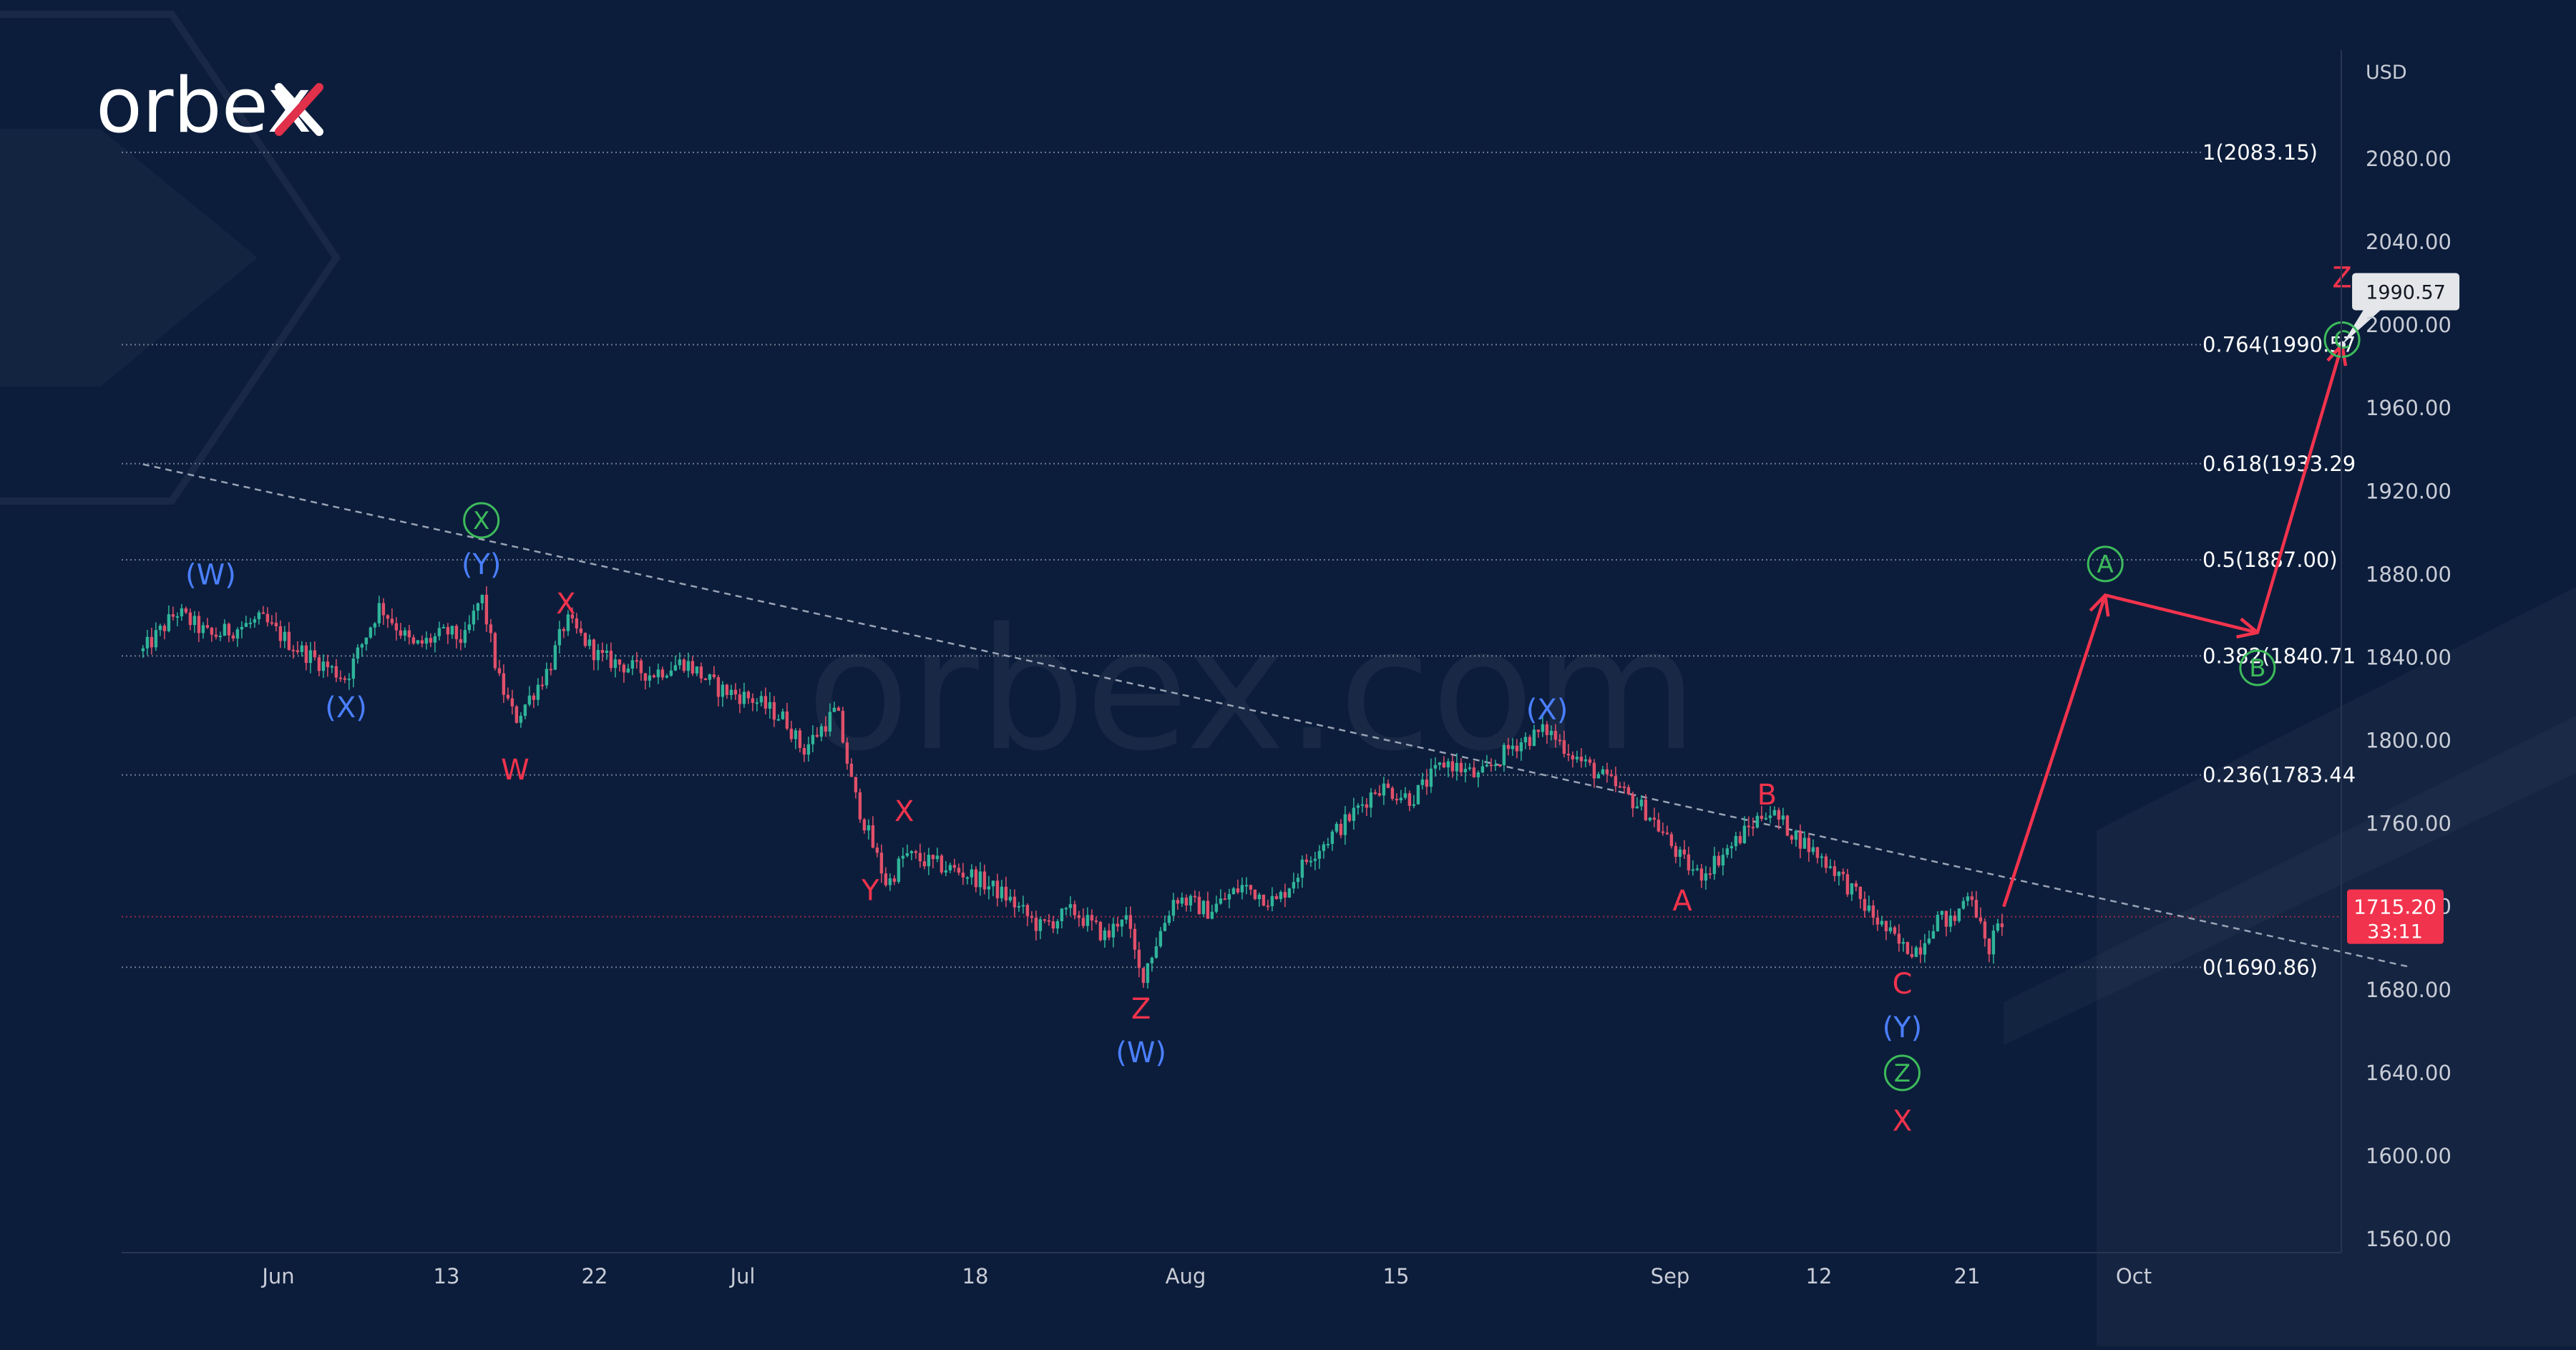  What do you see at coordinates (2260, 152) in the screenshot?
I see `fib-level-label: 1(2083.15)` at bounding box center [2260, 152].